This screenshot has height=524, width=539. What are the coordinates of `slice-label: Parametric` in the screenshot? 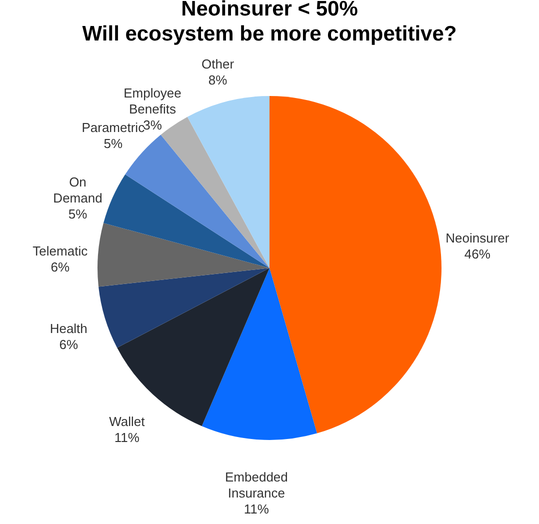 It's located at (114, 127).